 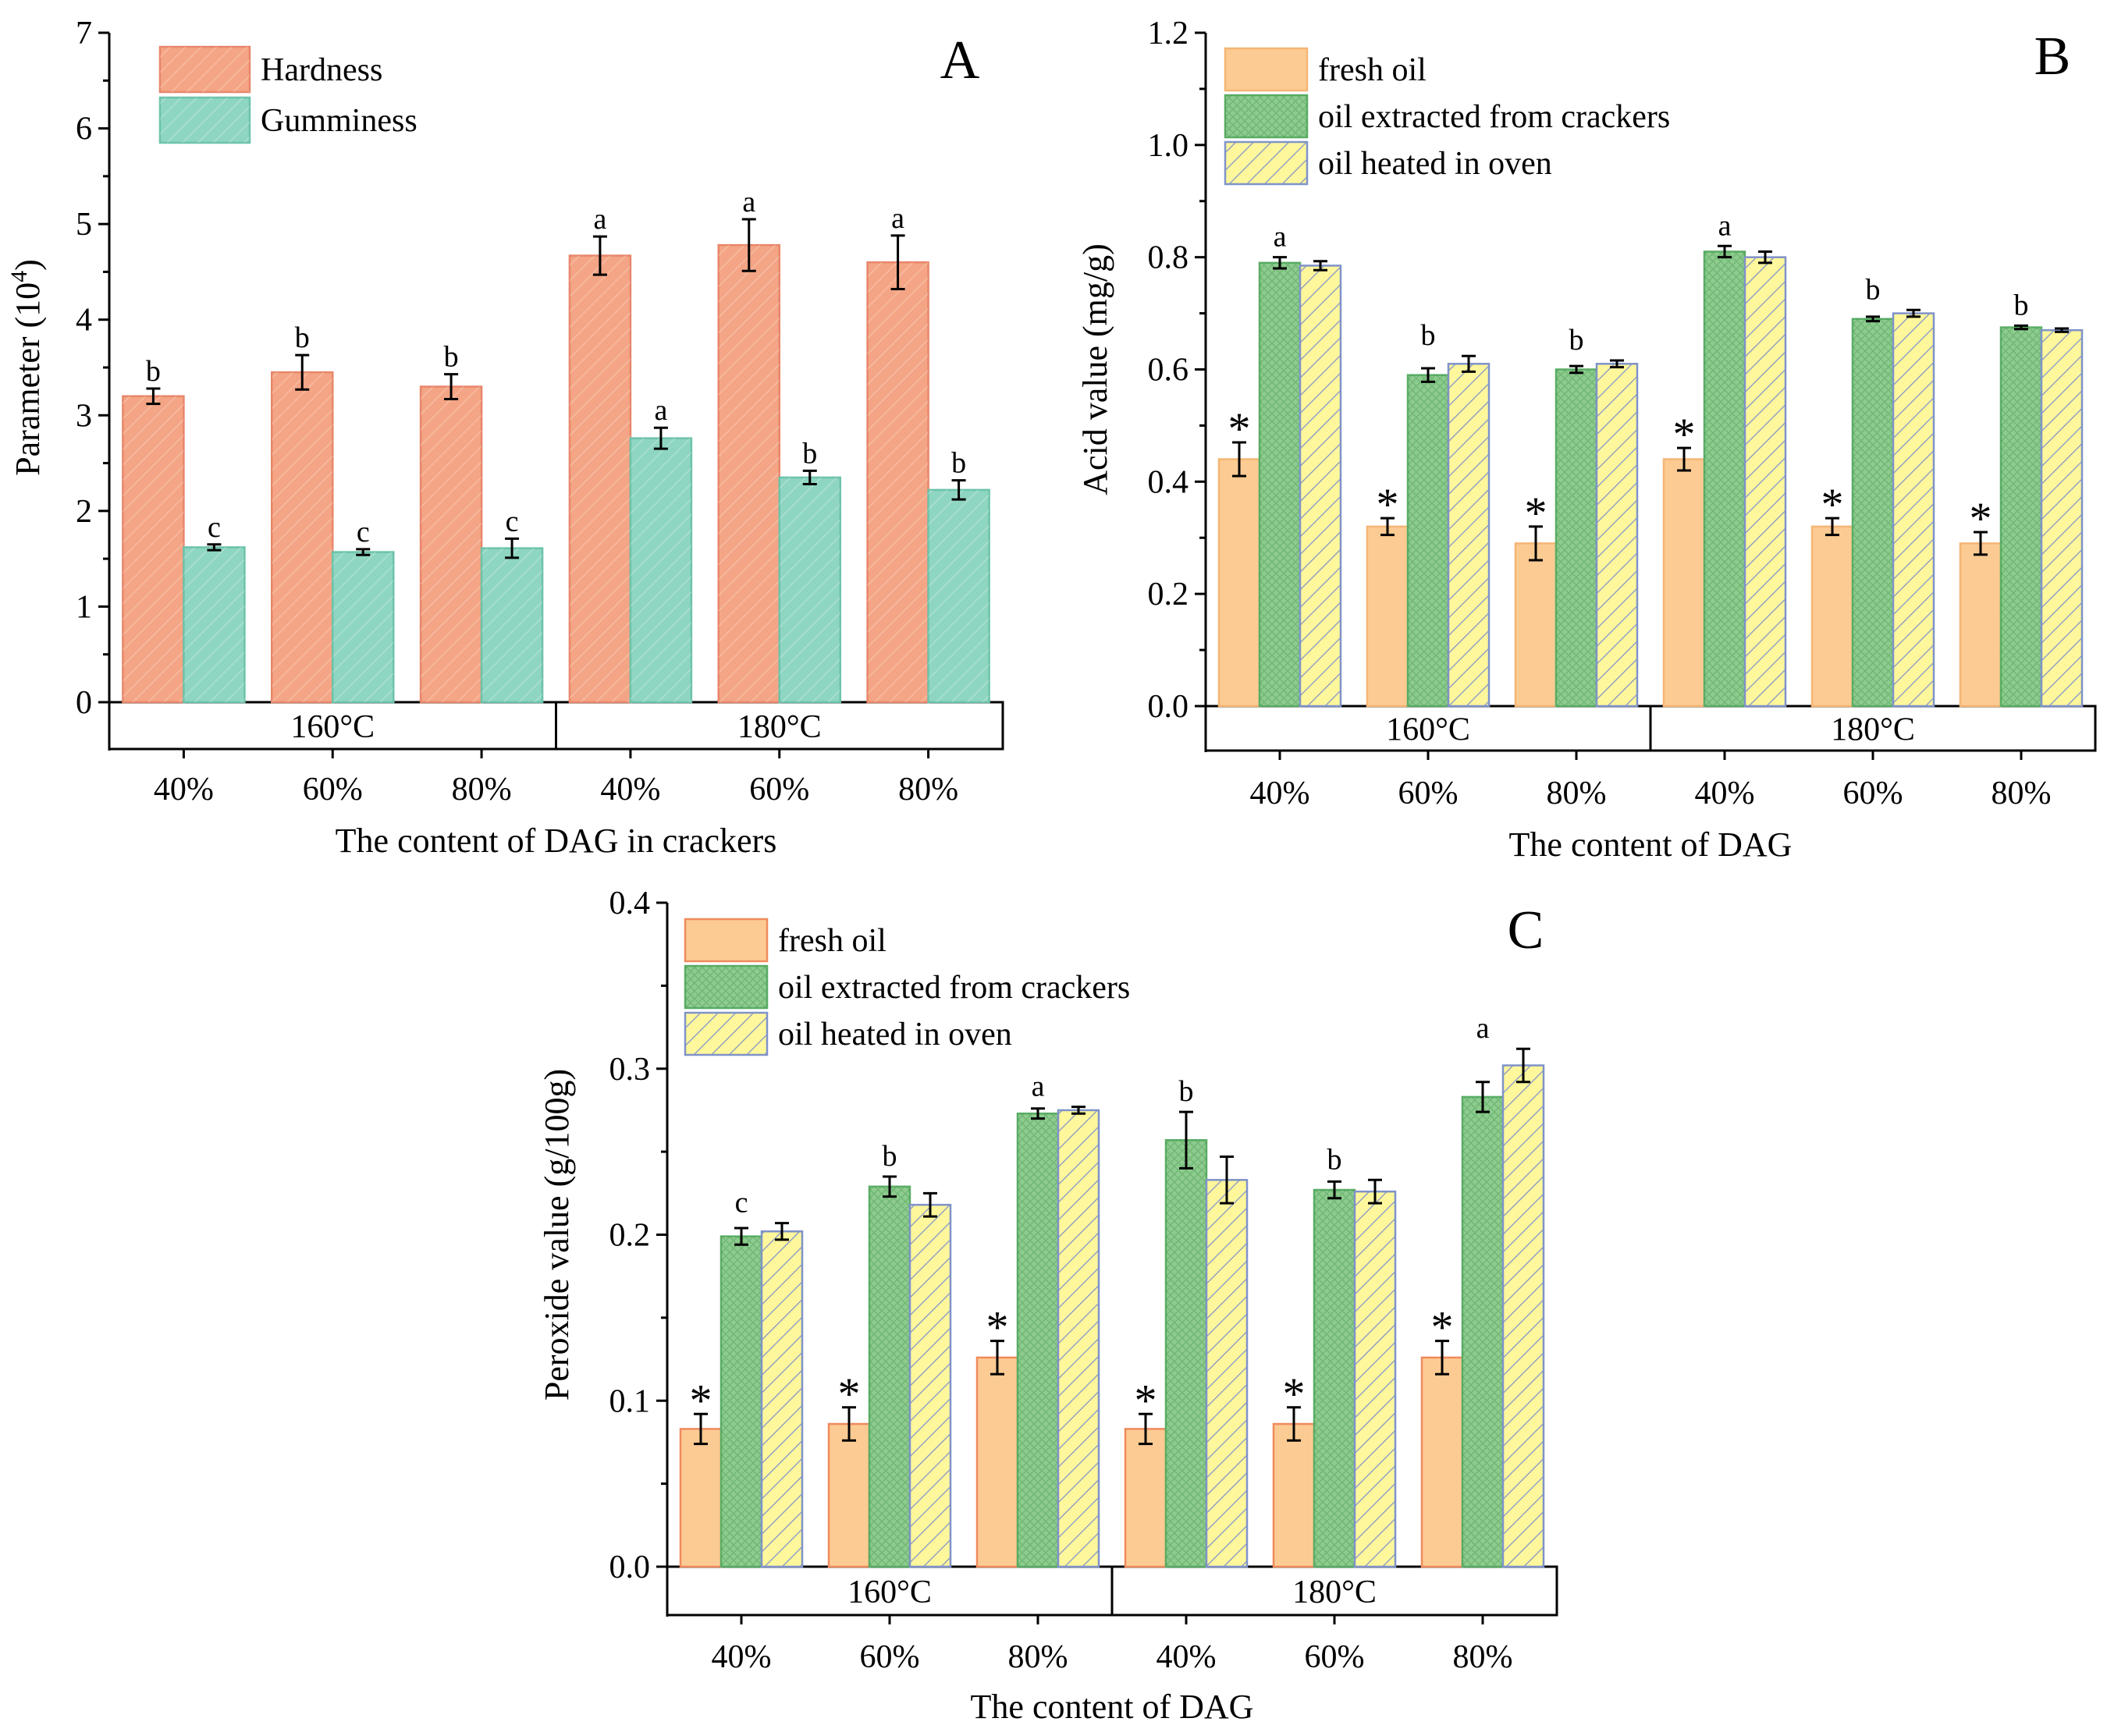 What do you see at coordinates (1168, 33) in the screenshot?
I see `y-tick-label: 1.2` at bounding box center [1168, 33].